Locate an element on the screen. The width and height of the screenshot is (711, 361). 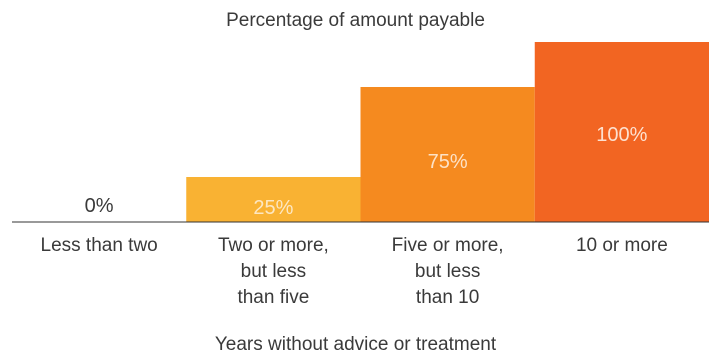
category-label-2: Two or more, but less than five is located at coordinates (273, 272).